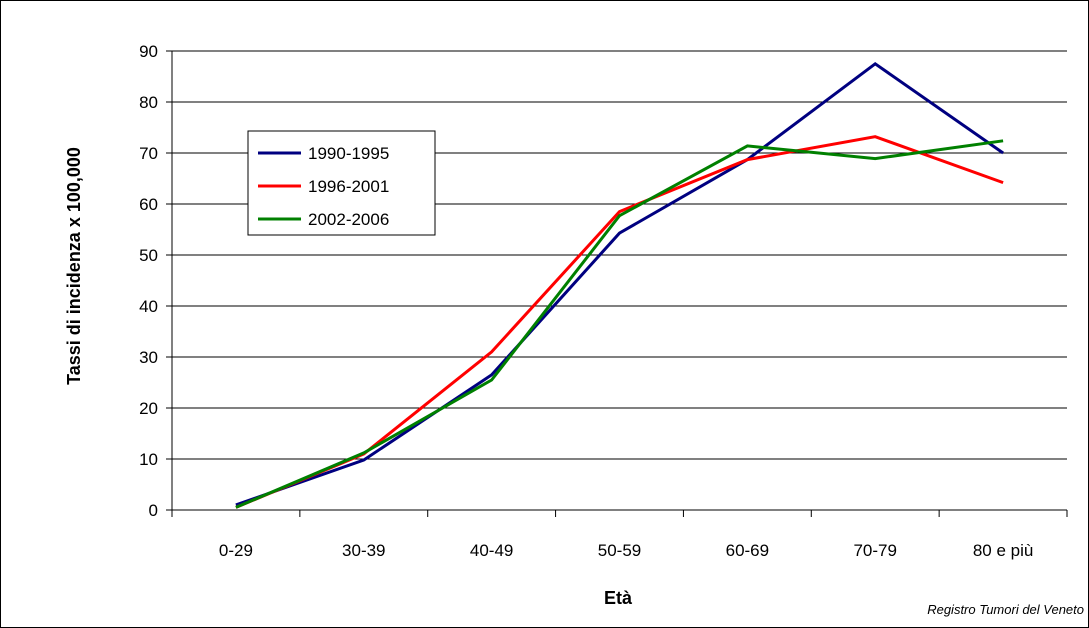 Image resolution: width=1089 pixels, height=628 pixels. I want to click on x-tick-labels: 0-29 30-39 40-49 50-59 60-69 70-79 80 e più, so click(626, 550).